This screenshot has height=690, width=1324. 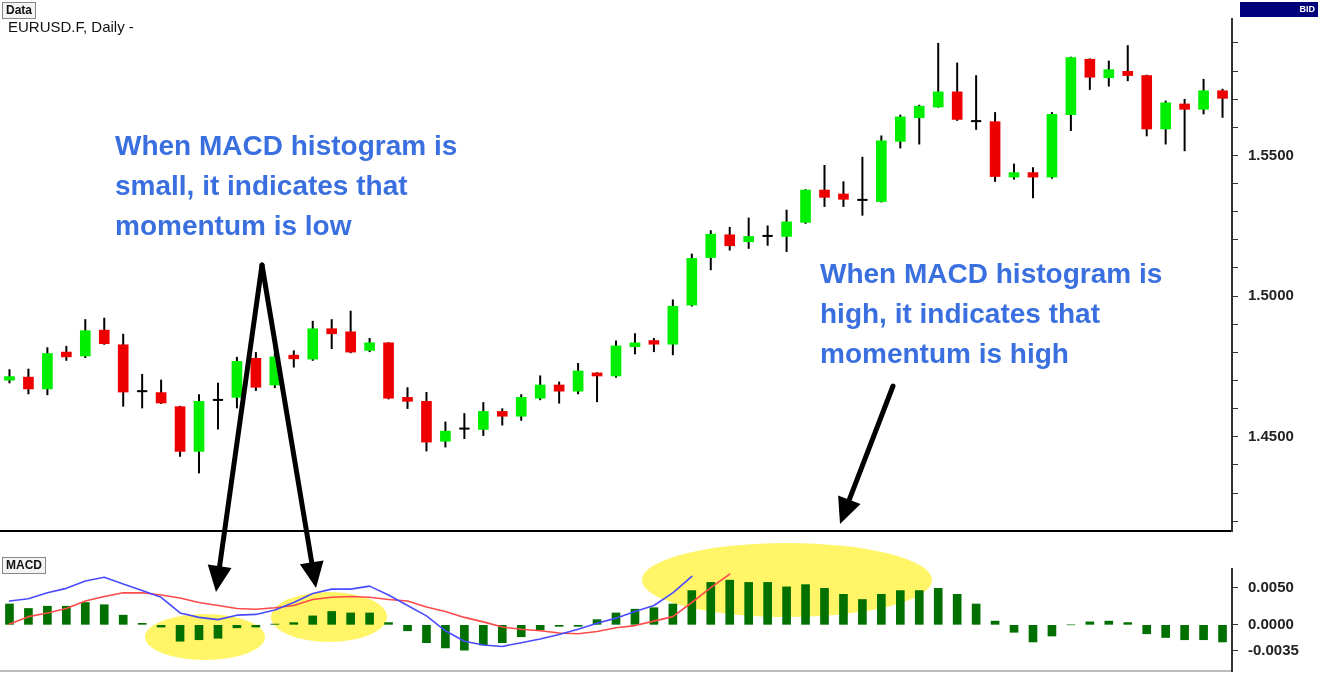 What do you see at coordinates (1279, 9) in the screenshot?
I see `text: BID` at bounding box center [1279, 9].